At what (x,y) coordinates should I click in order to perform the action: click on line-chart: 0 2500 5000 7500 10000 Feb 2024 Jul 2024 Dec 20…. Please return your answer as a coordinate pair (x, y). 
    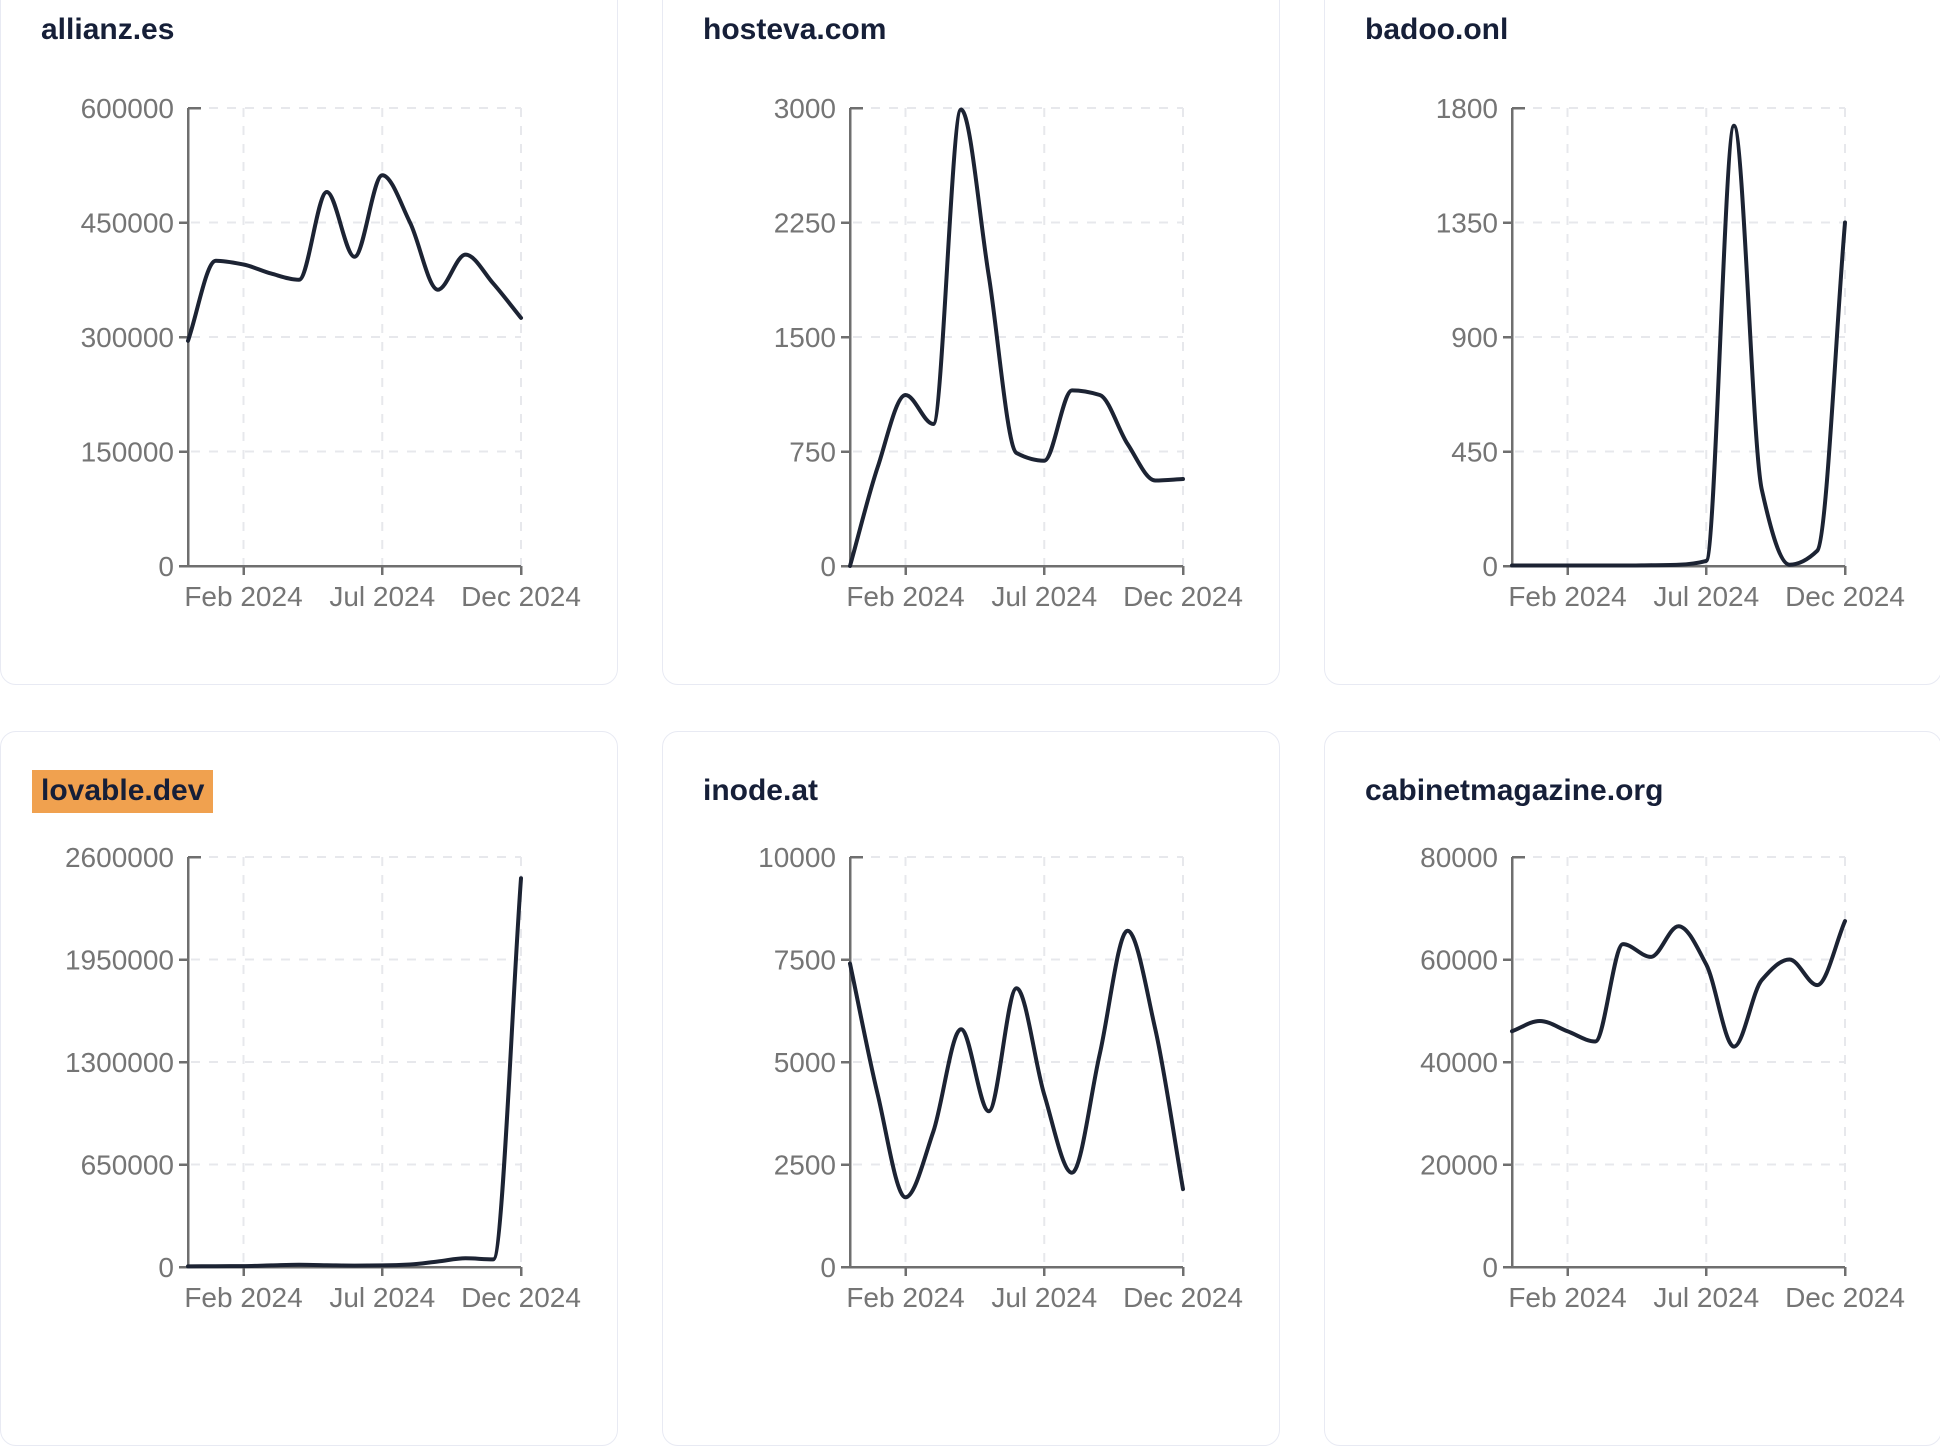
    Looking at the image, I should click on (1000, 1077).